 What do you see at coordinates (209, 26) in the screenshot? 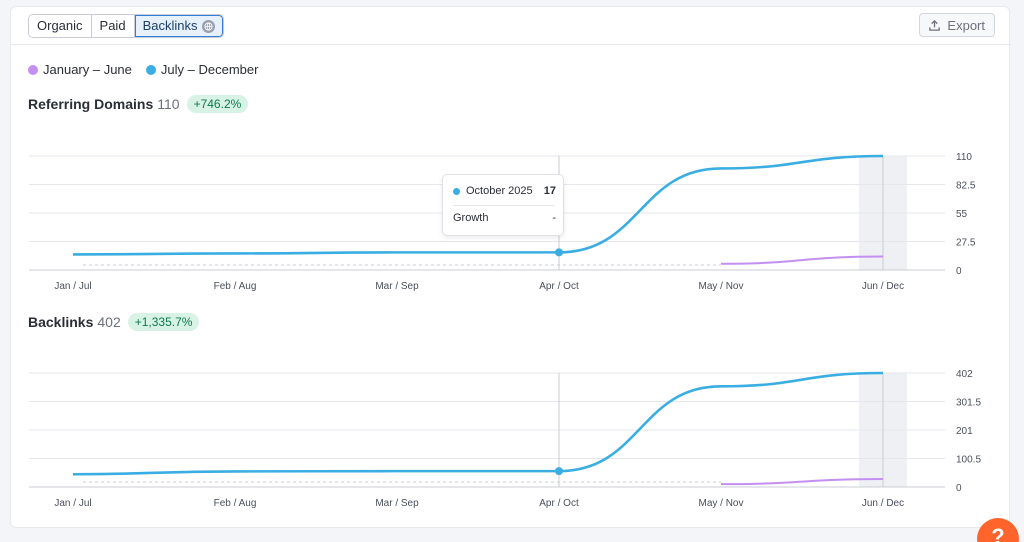
I see `globe-icon` at bounding box center [209, 26].